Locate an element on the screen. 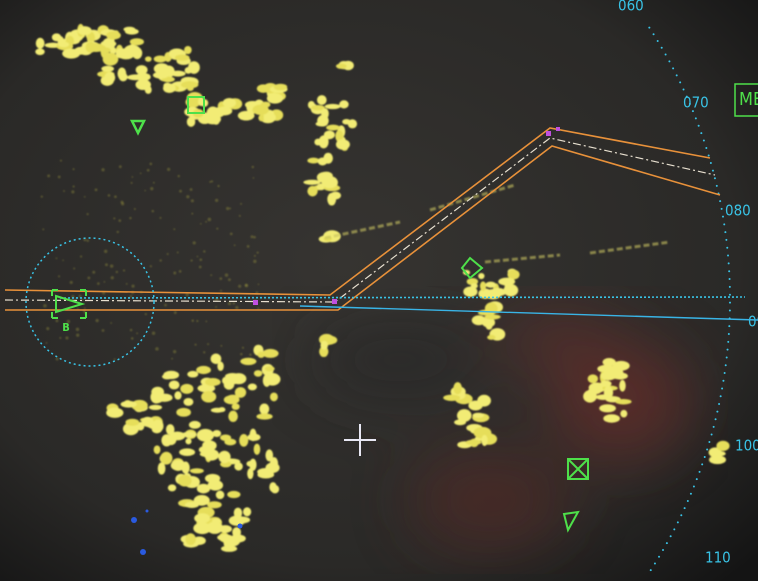 This screenshot has height=581, width=758. bearing-label: 080 is located at coordinates (738, 211).